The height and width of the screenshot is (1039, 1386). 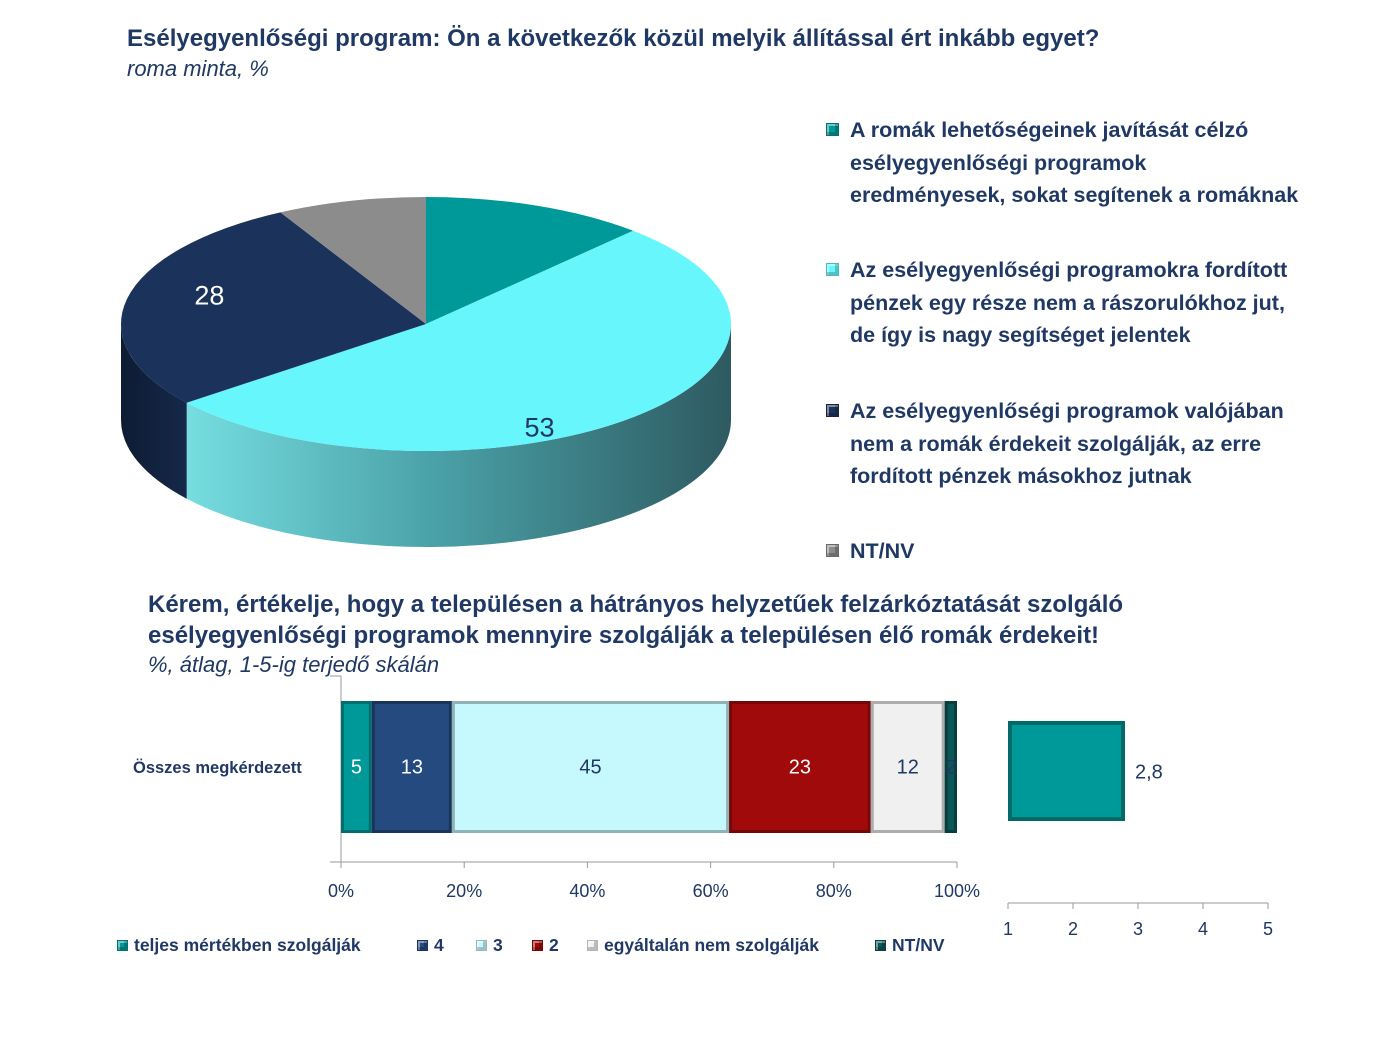 I want to click on bar-segment-value-label: 2, so click(x=950, y=767).